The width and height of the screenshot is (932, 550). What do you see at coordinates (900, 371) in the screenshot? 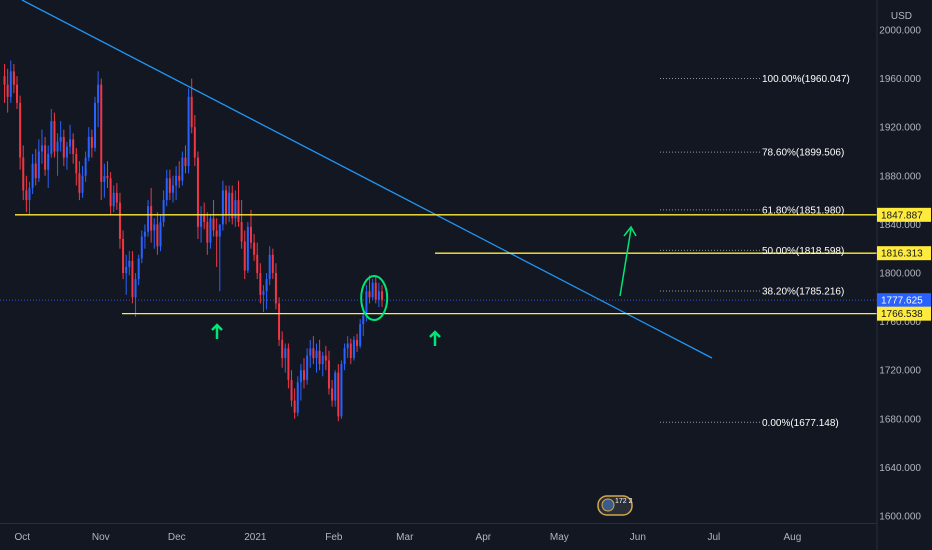
I see `price-tick-label: 1720.000` at bounding box center [900, 371].